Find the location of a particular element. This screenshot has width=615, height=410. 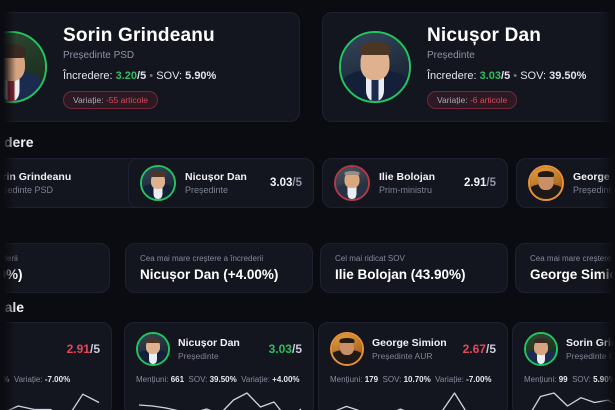

detail-score: 2.67/5 is located at coordinates (479, 349).